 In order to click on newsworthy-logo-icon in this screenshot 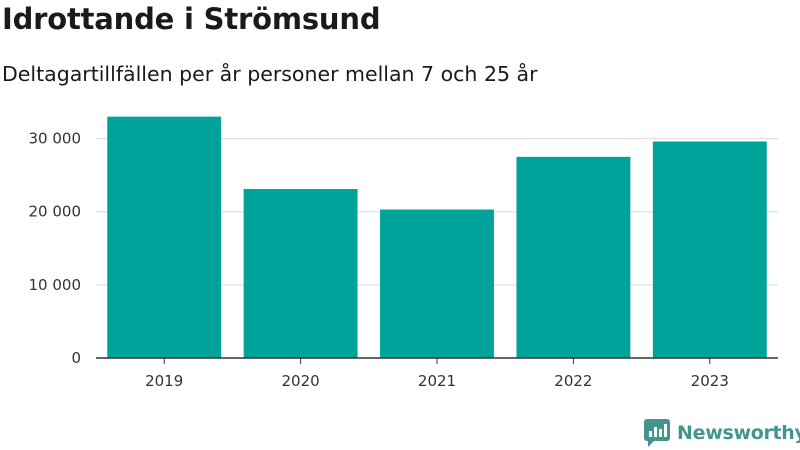, I will do `click(657, 433)`.